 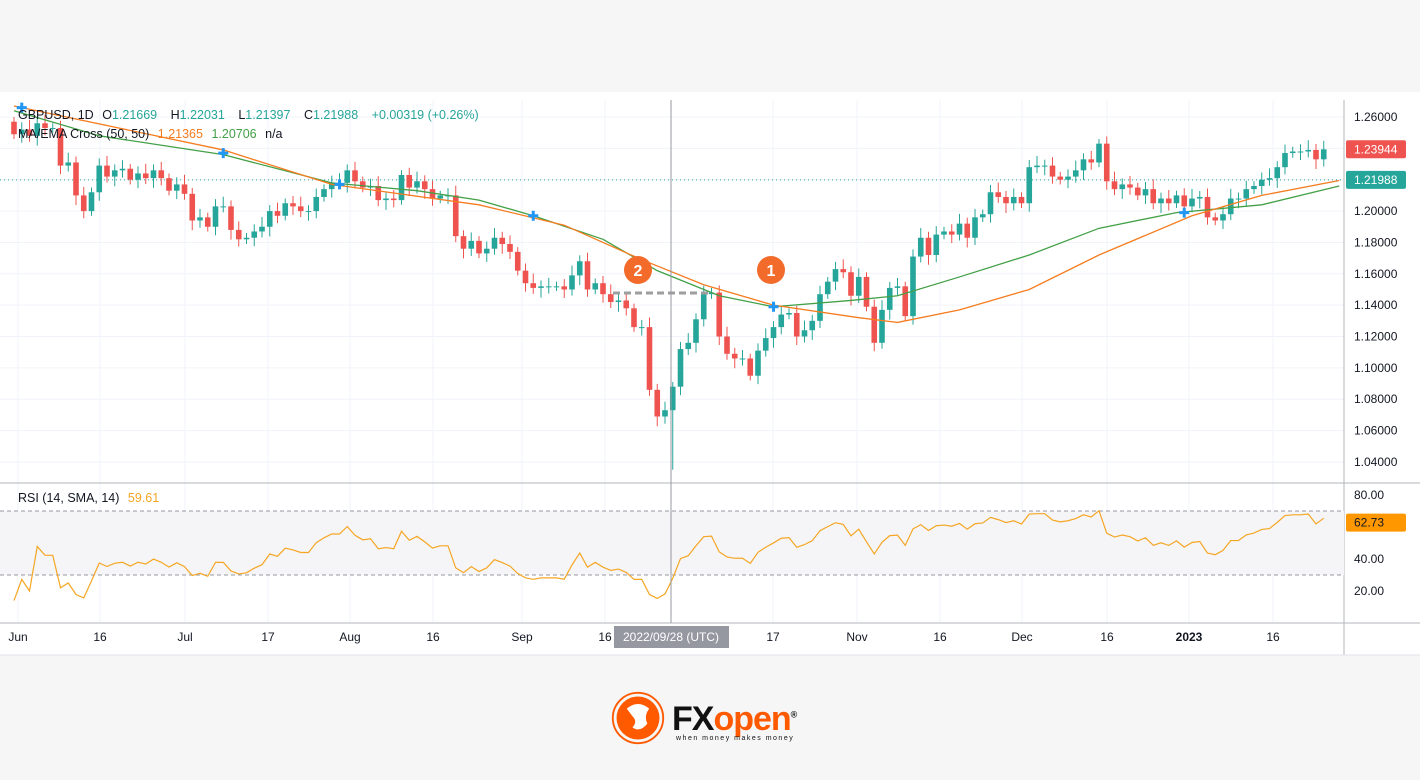 I want to click on price-tick-label: 1.12000, so click(x=1376, y=337).